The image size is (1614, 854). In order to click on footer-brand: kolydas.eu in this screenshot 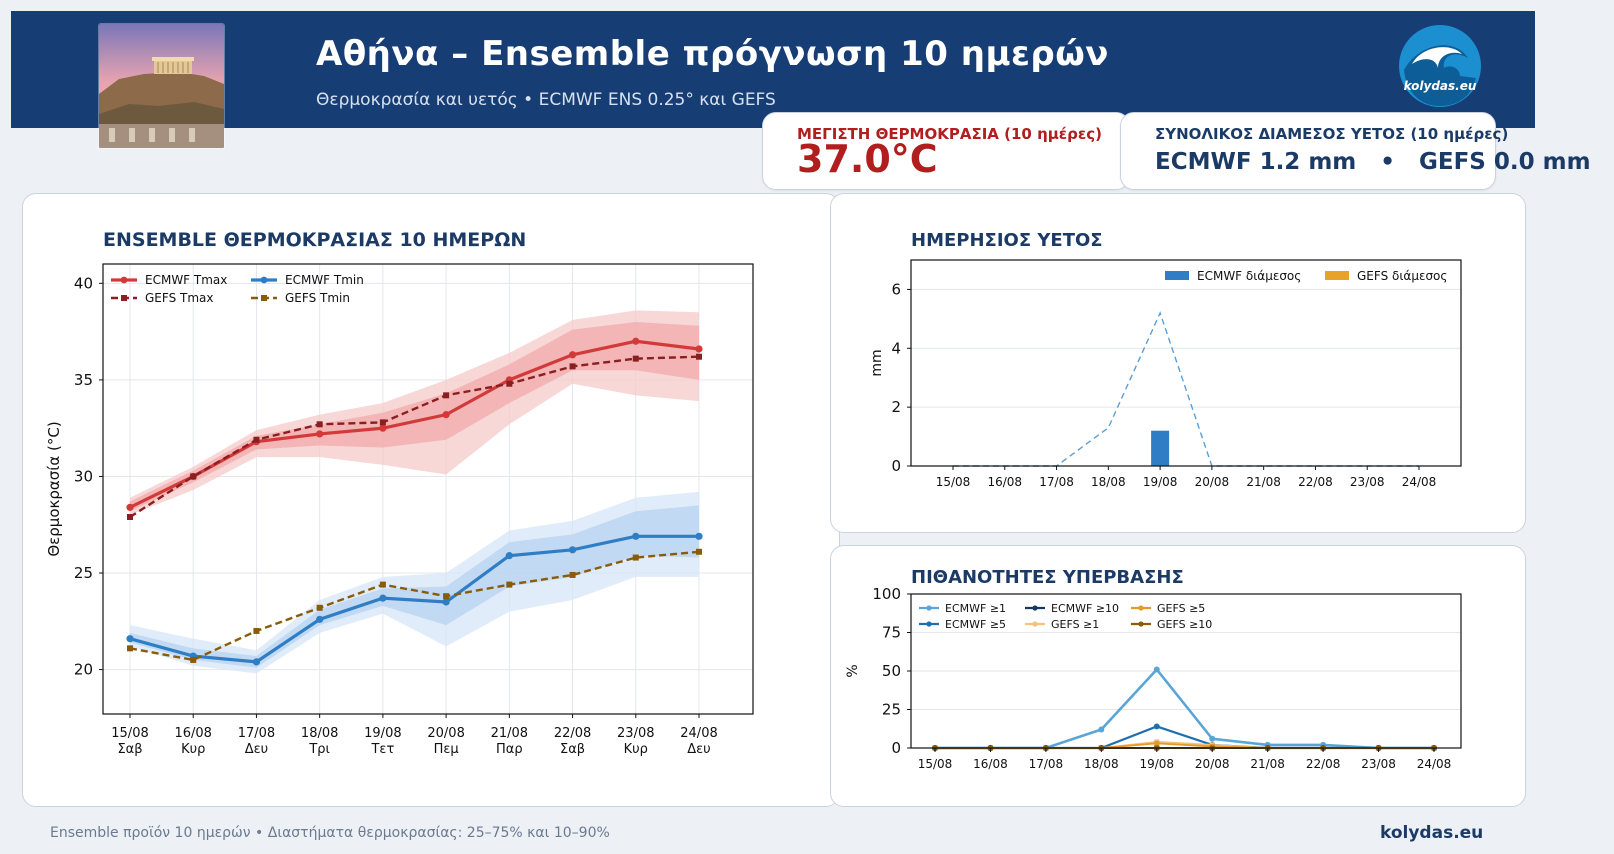, I will do `click(1432, 833)`.